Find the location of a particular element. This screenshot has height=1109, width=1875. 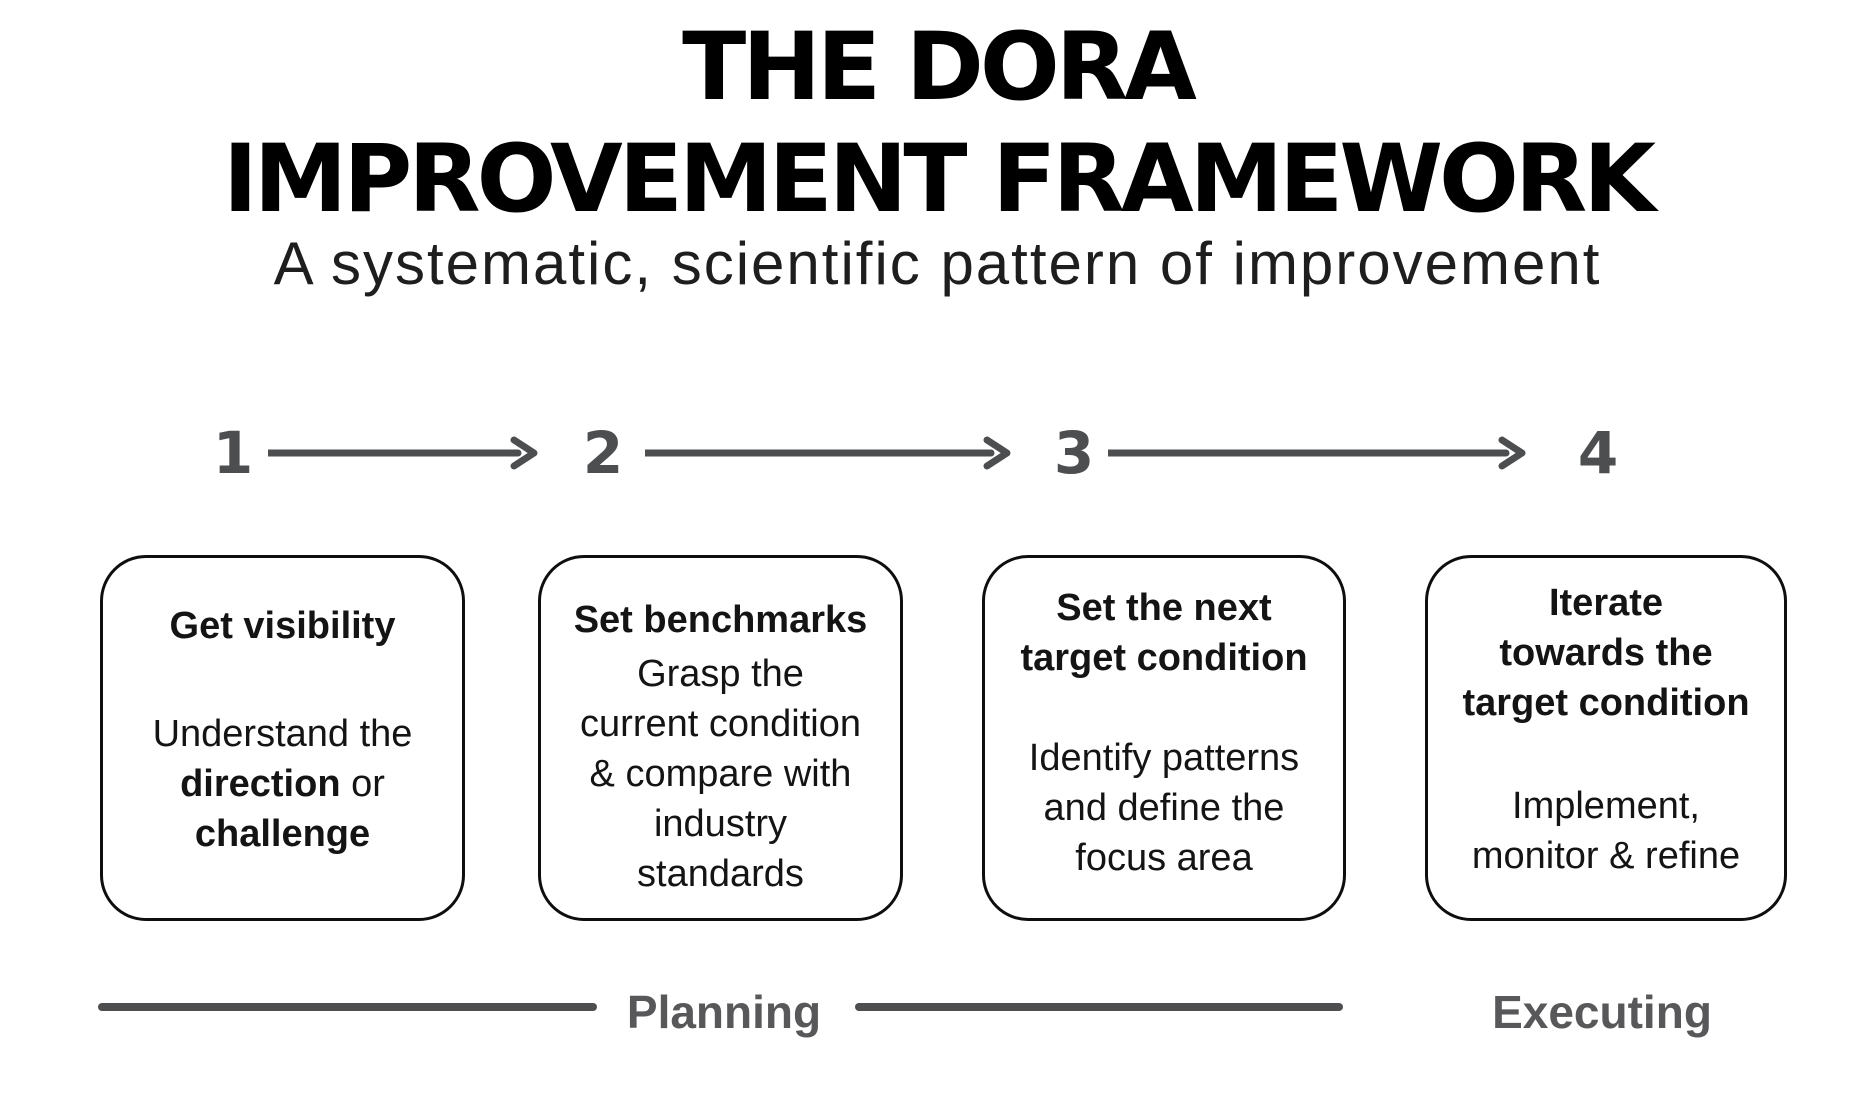

body-text: Understand the is located at coordinates (282, 734).